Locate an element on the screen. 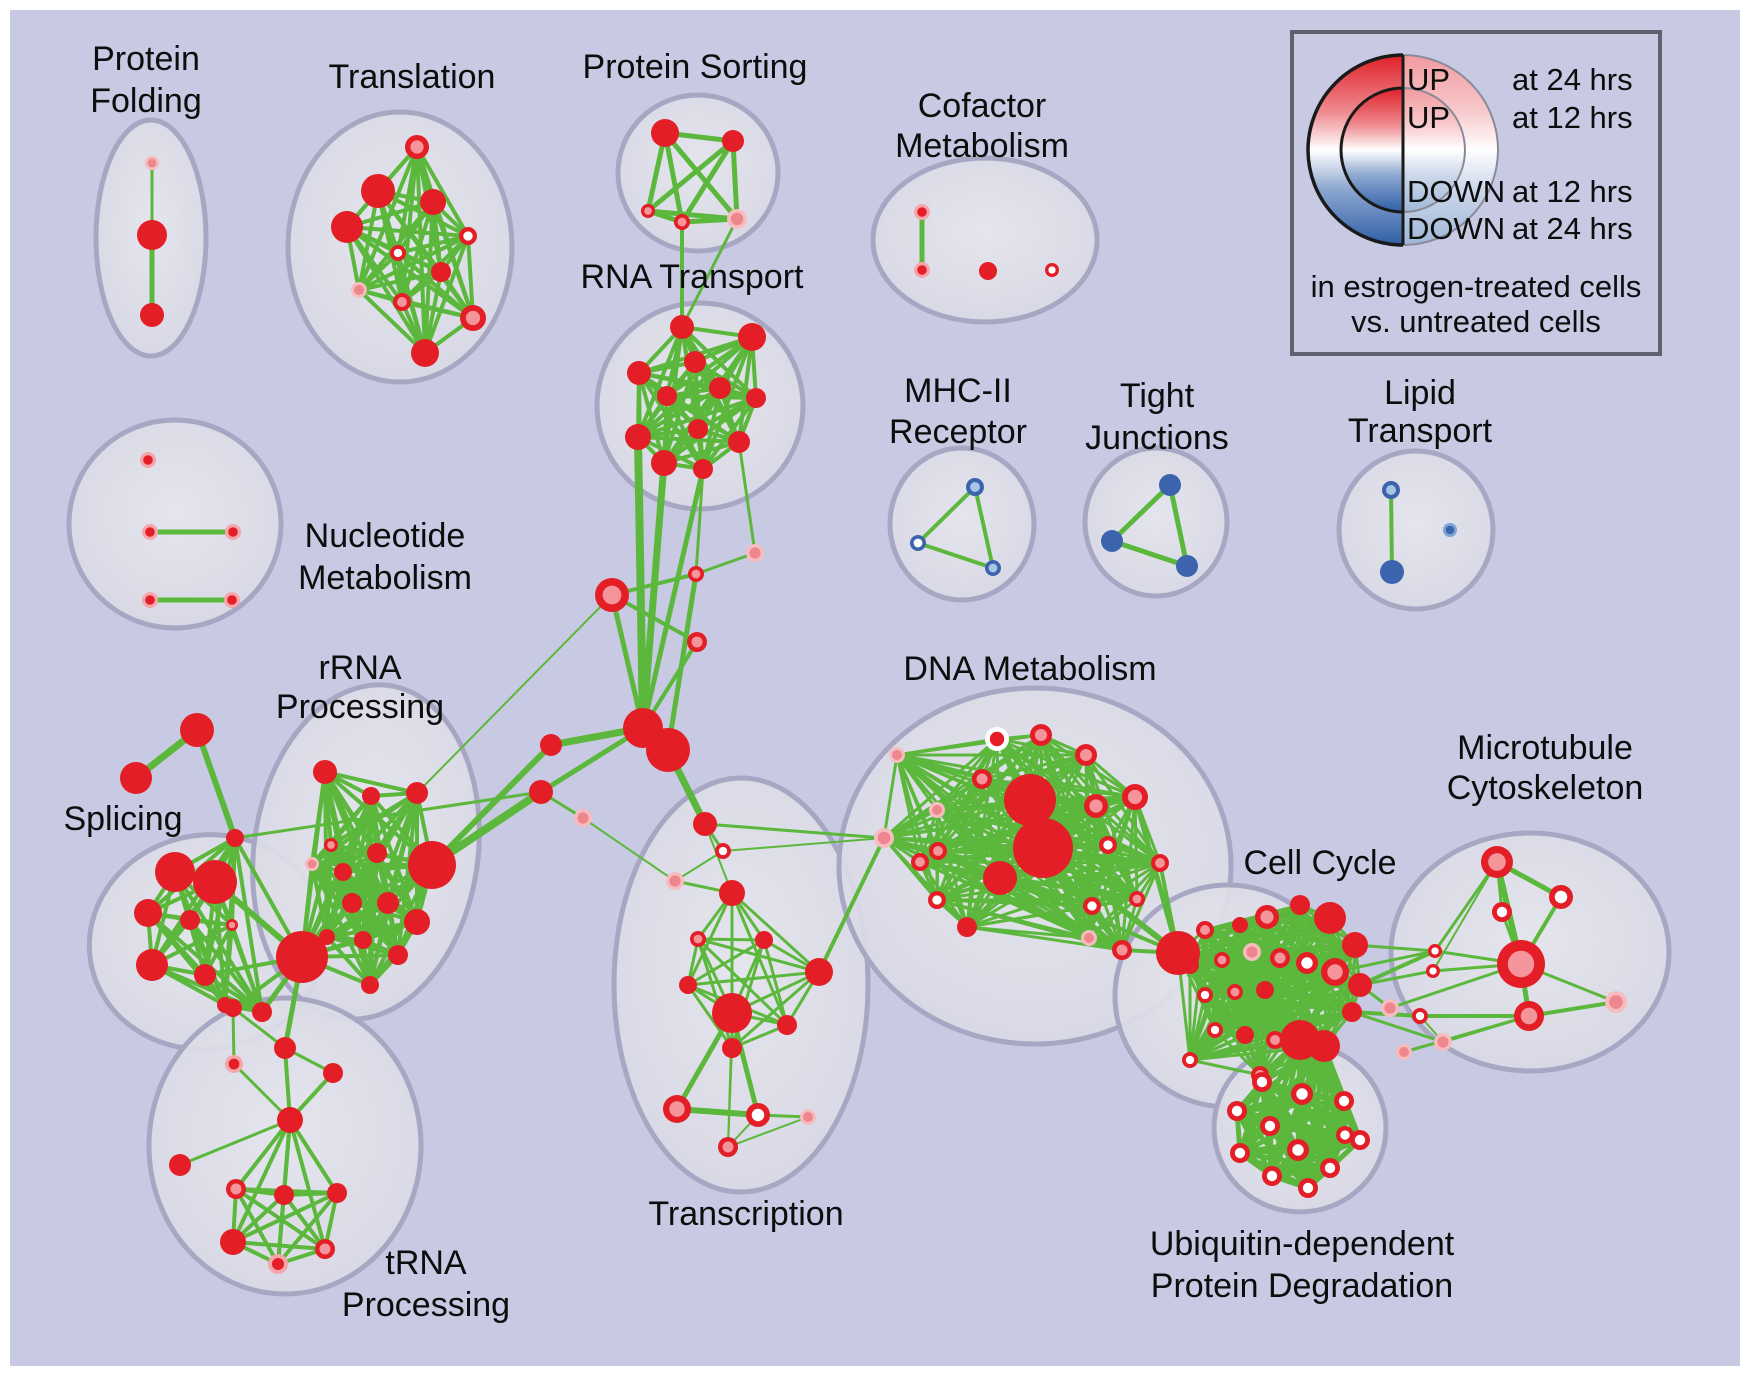  node-k20 is located at coordinates (1190, 1060).